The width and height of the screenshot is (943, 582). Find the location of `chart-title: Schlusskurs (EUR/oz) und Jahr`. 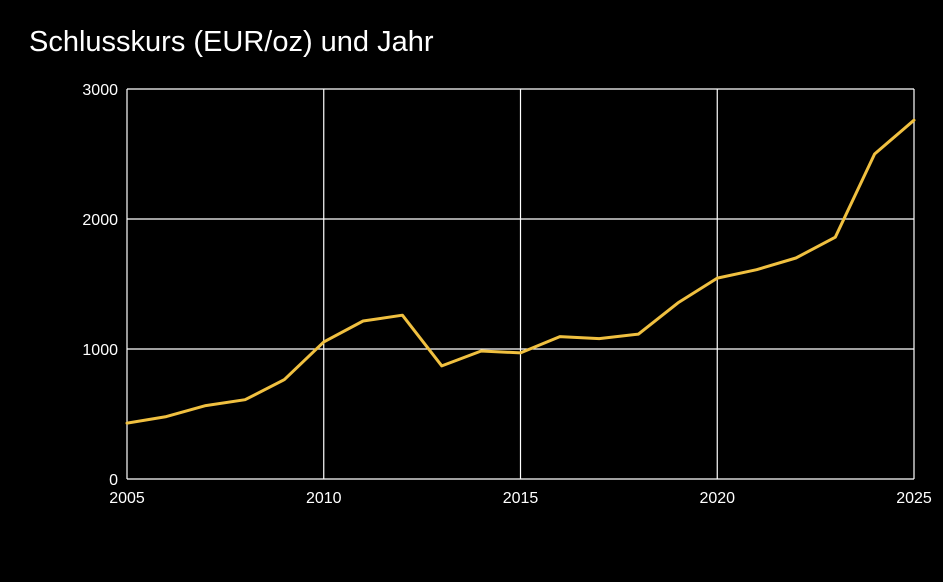

chart-title: Schlusskurs (EUR/oz) und Jahr is located at coordinates (231, 42).